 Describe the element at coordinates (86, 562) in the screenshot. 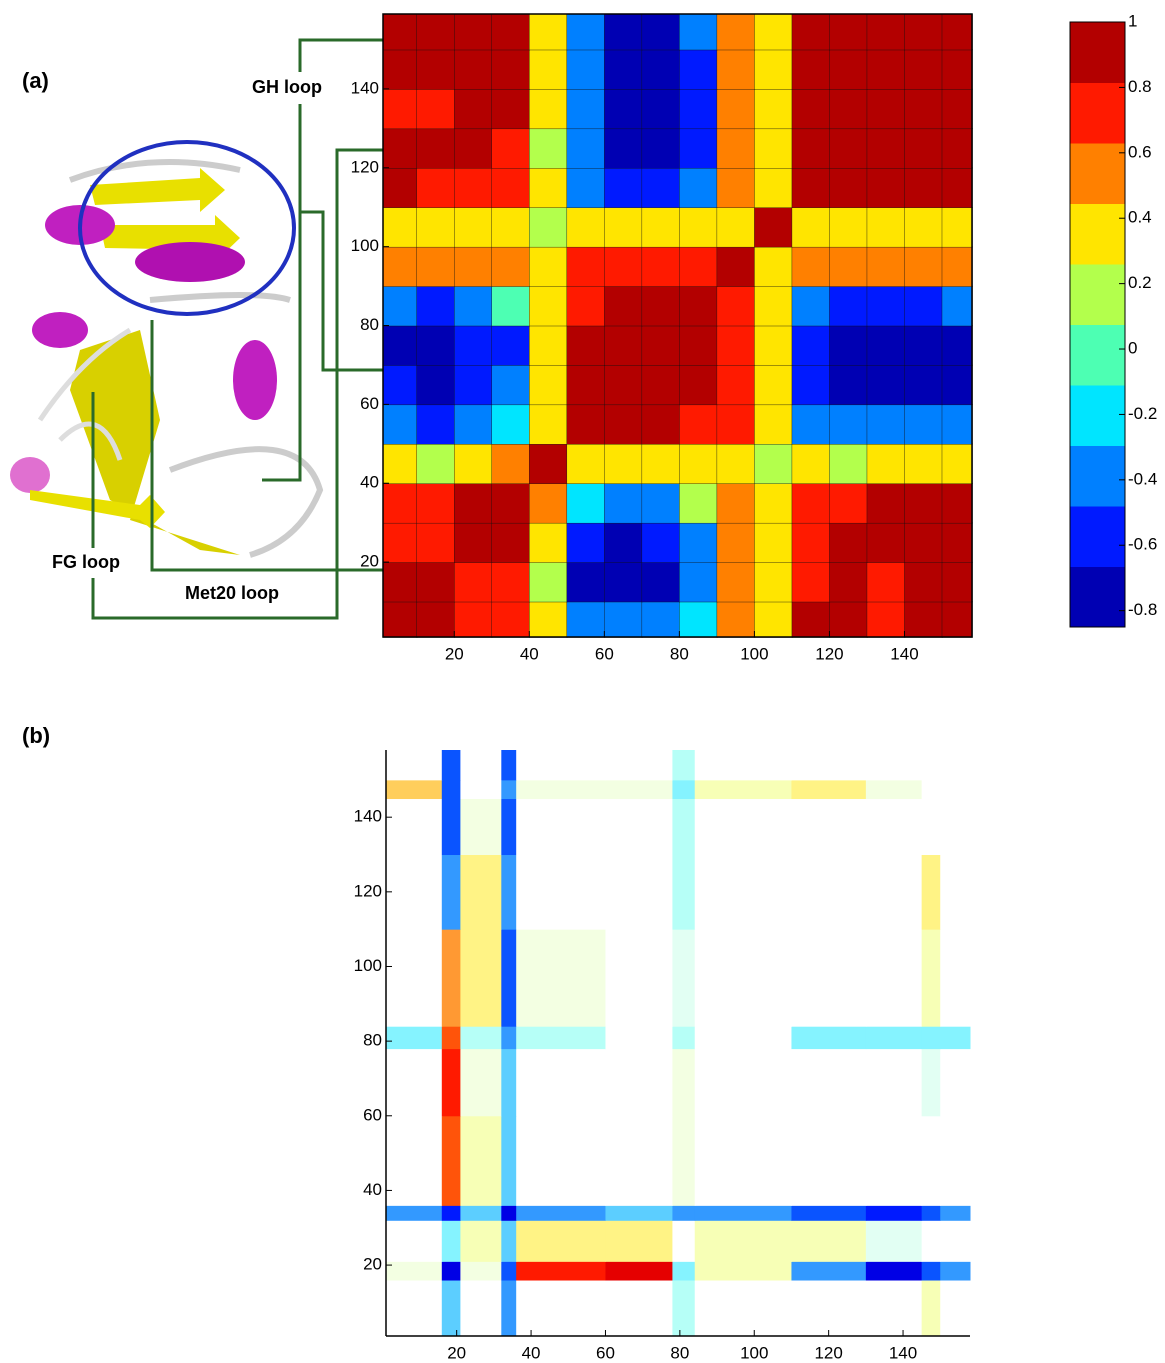

I see `annotation: FG loop` at that location.